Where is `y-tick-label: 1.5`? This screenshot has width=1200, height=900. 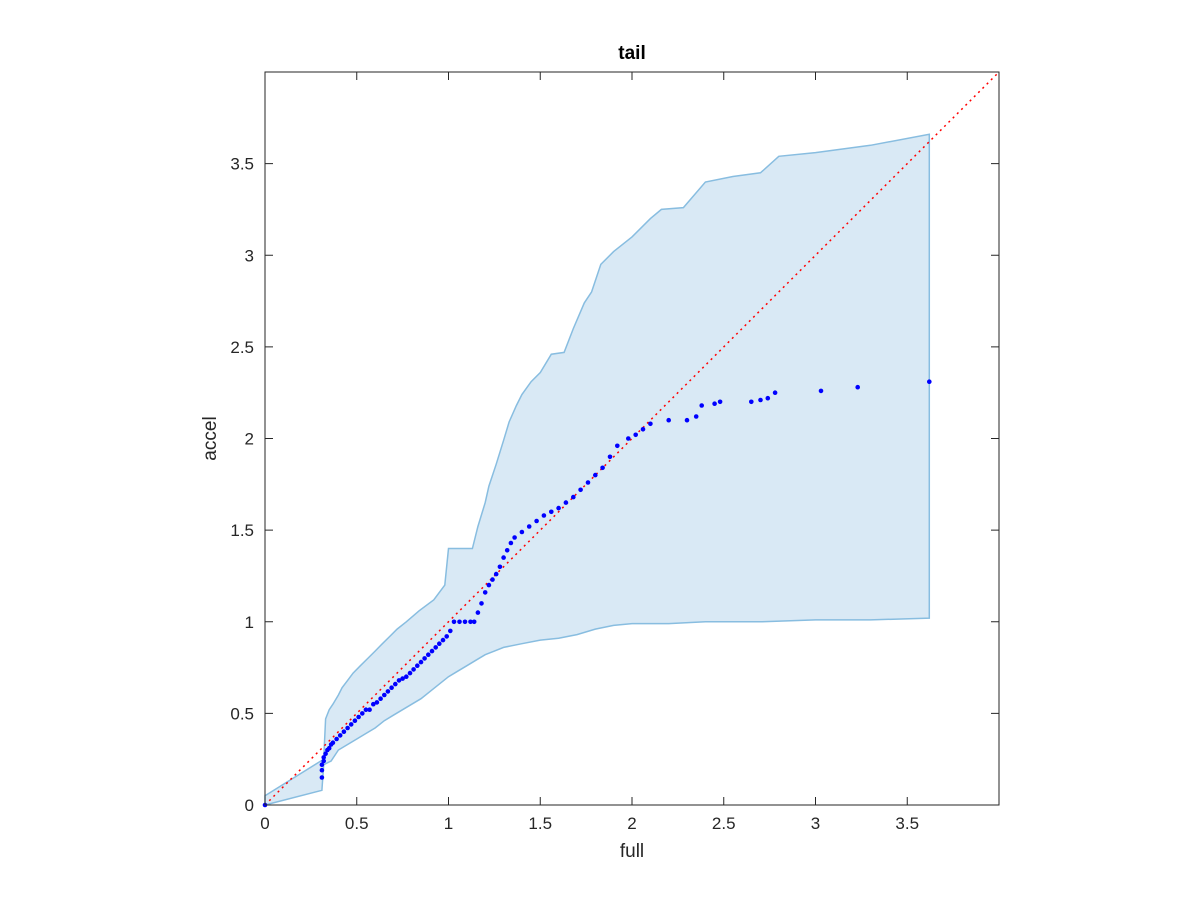 y-tick-label: 1.5 is located at coordinates (242, 530).